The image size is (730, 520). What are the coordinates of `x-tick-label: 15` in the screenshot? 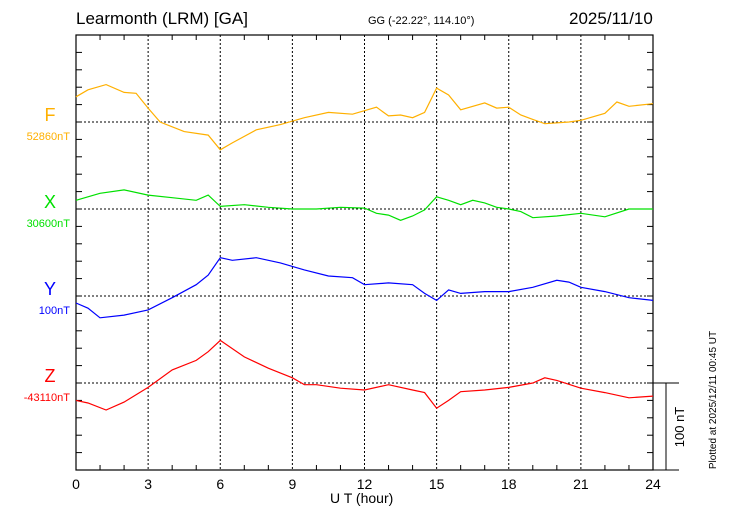 It's located at (437, 484).